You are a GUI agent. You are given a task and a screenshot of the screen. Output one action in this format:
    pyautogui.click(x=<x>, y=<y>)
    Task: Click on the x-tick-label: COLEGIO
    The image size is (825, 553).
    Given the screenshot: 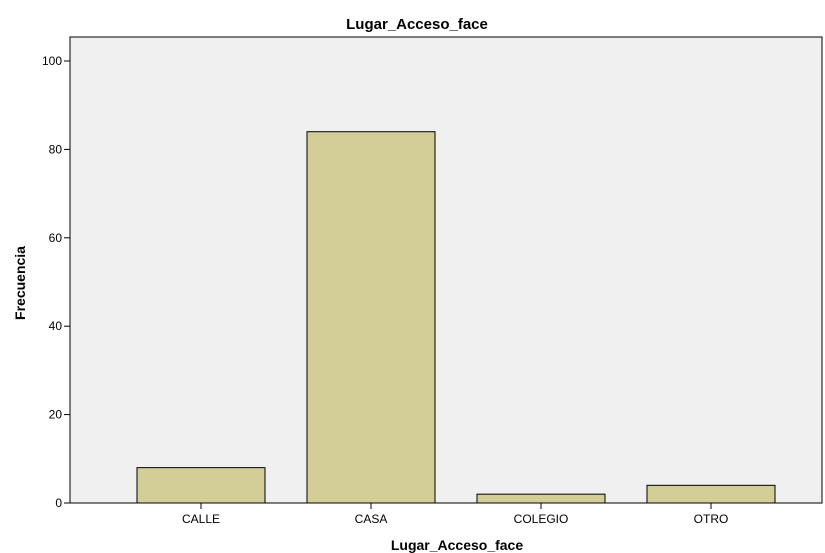 What is the action you would take?
    pyautogui.click(x=541, y=519)
    